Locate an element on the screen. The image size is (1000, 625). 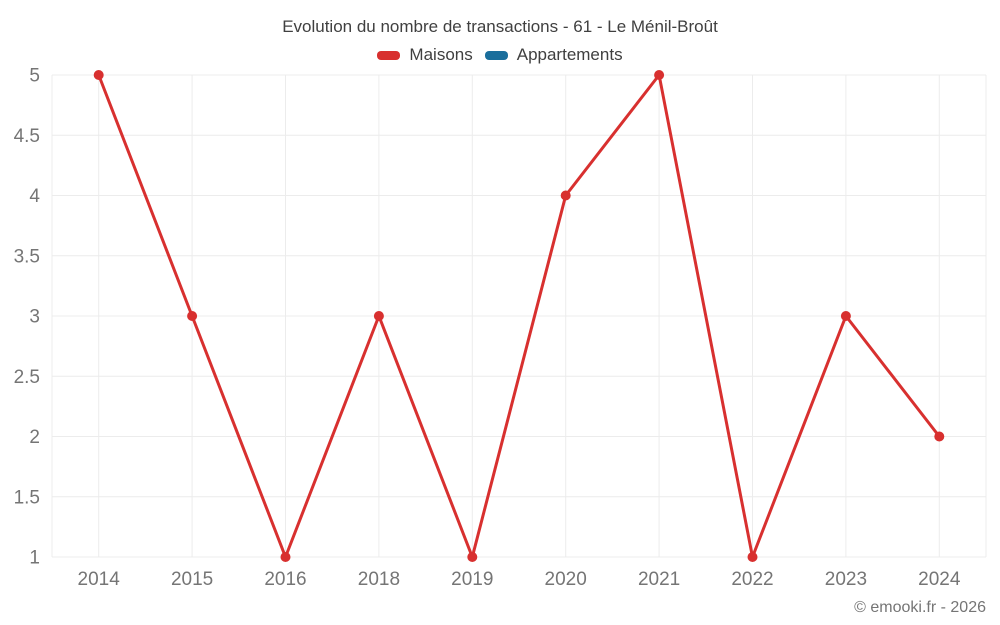
y-axis-tick-label: 4 is located at coordinates (34, 196).